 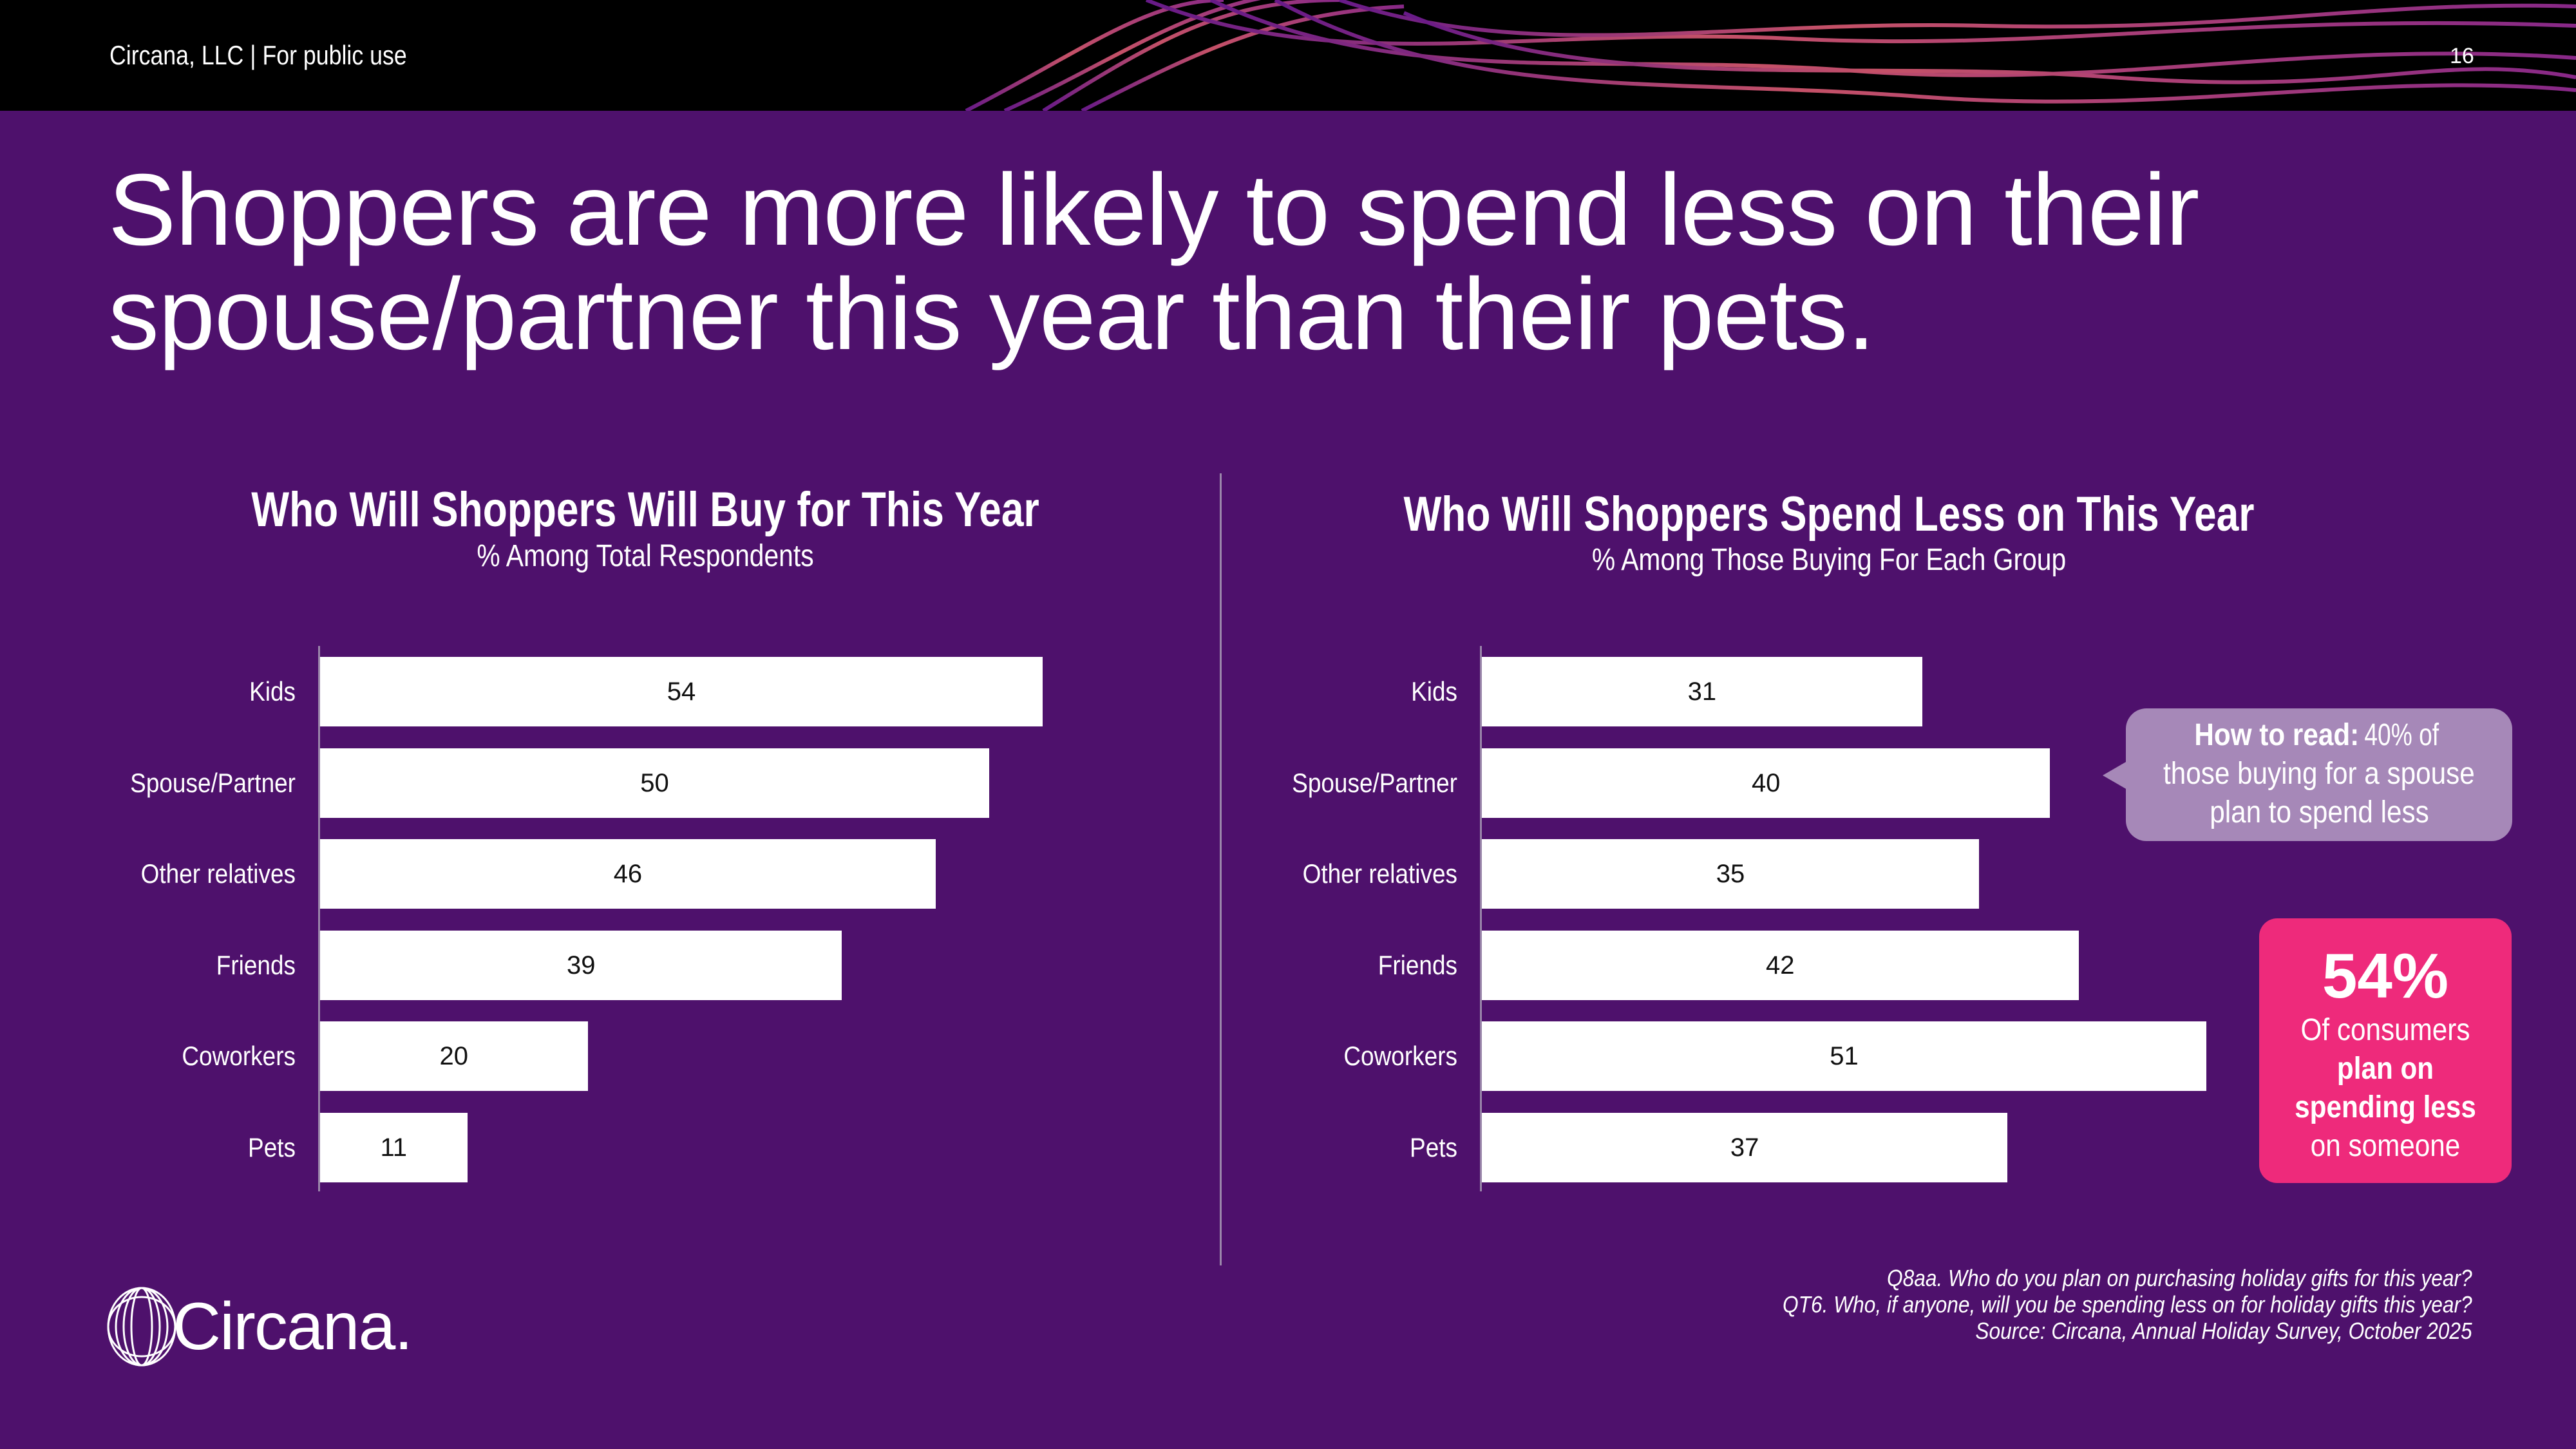 I want to click on circana-logo: Circana., so click(x=258, y=1326).